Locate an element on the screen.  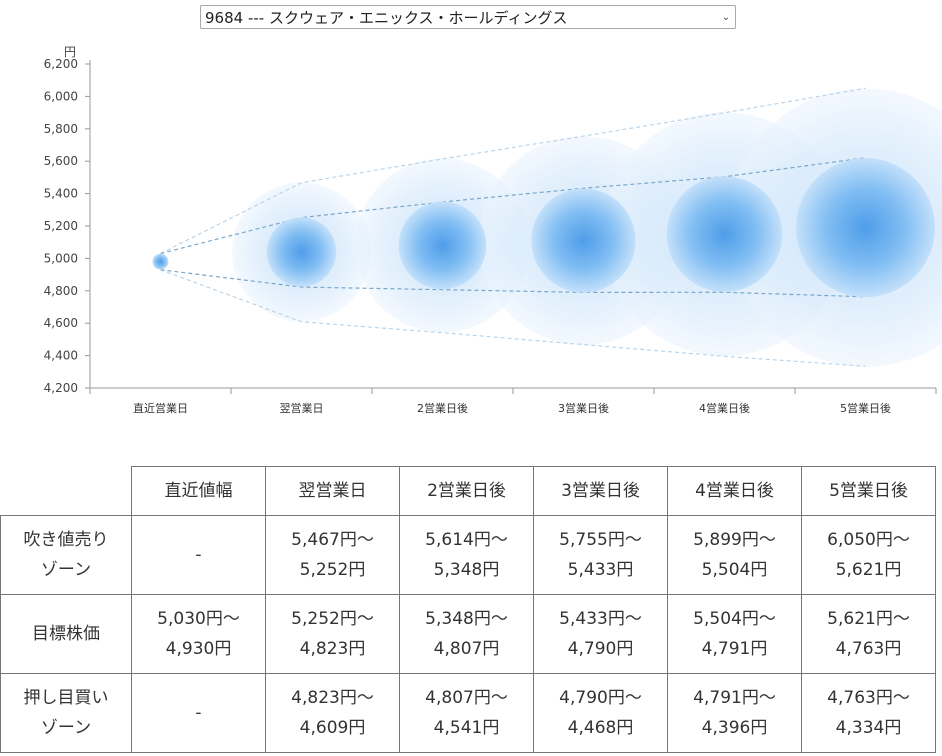
cell-line: 5,433円 is located at coordinates (600, 570).